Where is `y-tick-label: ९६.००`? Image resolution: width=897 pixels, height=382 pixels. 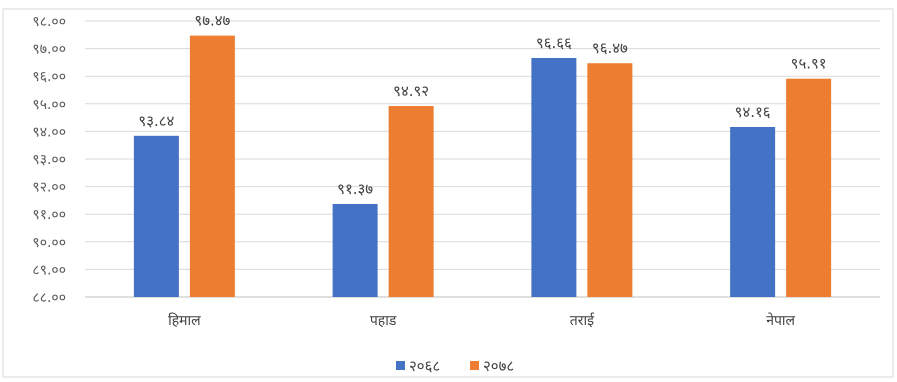 y-tick-label: ९६.०० is located at coordinates (49, 77).